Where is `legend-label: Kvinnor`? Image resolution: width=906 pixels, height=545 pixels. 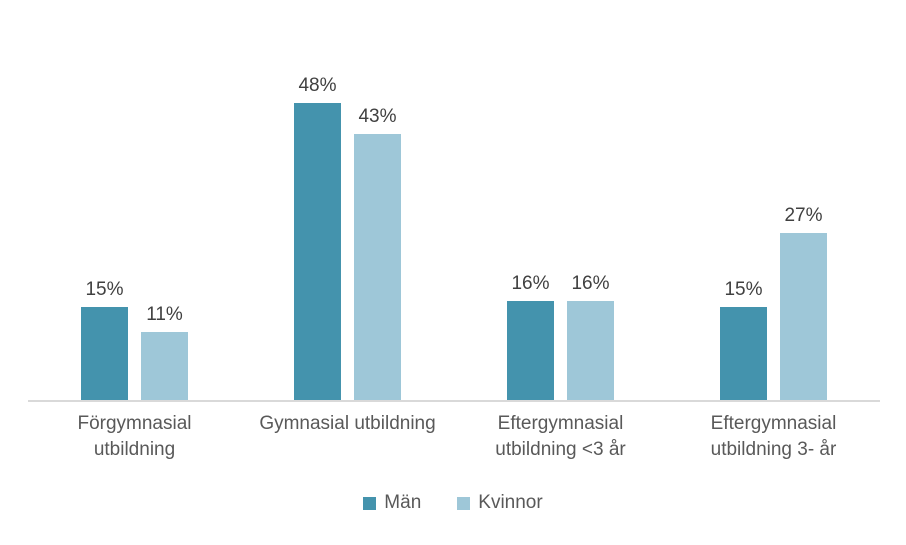 legend-label: Kvinnor is located at coordinates (510, 502).